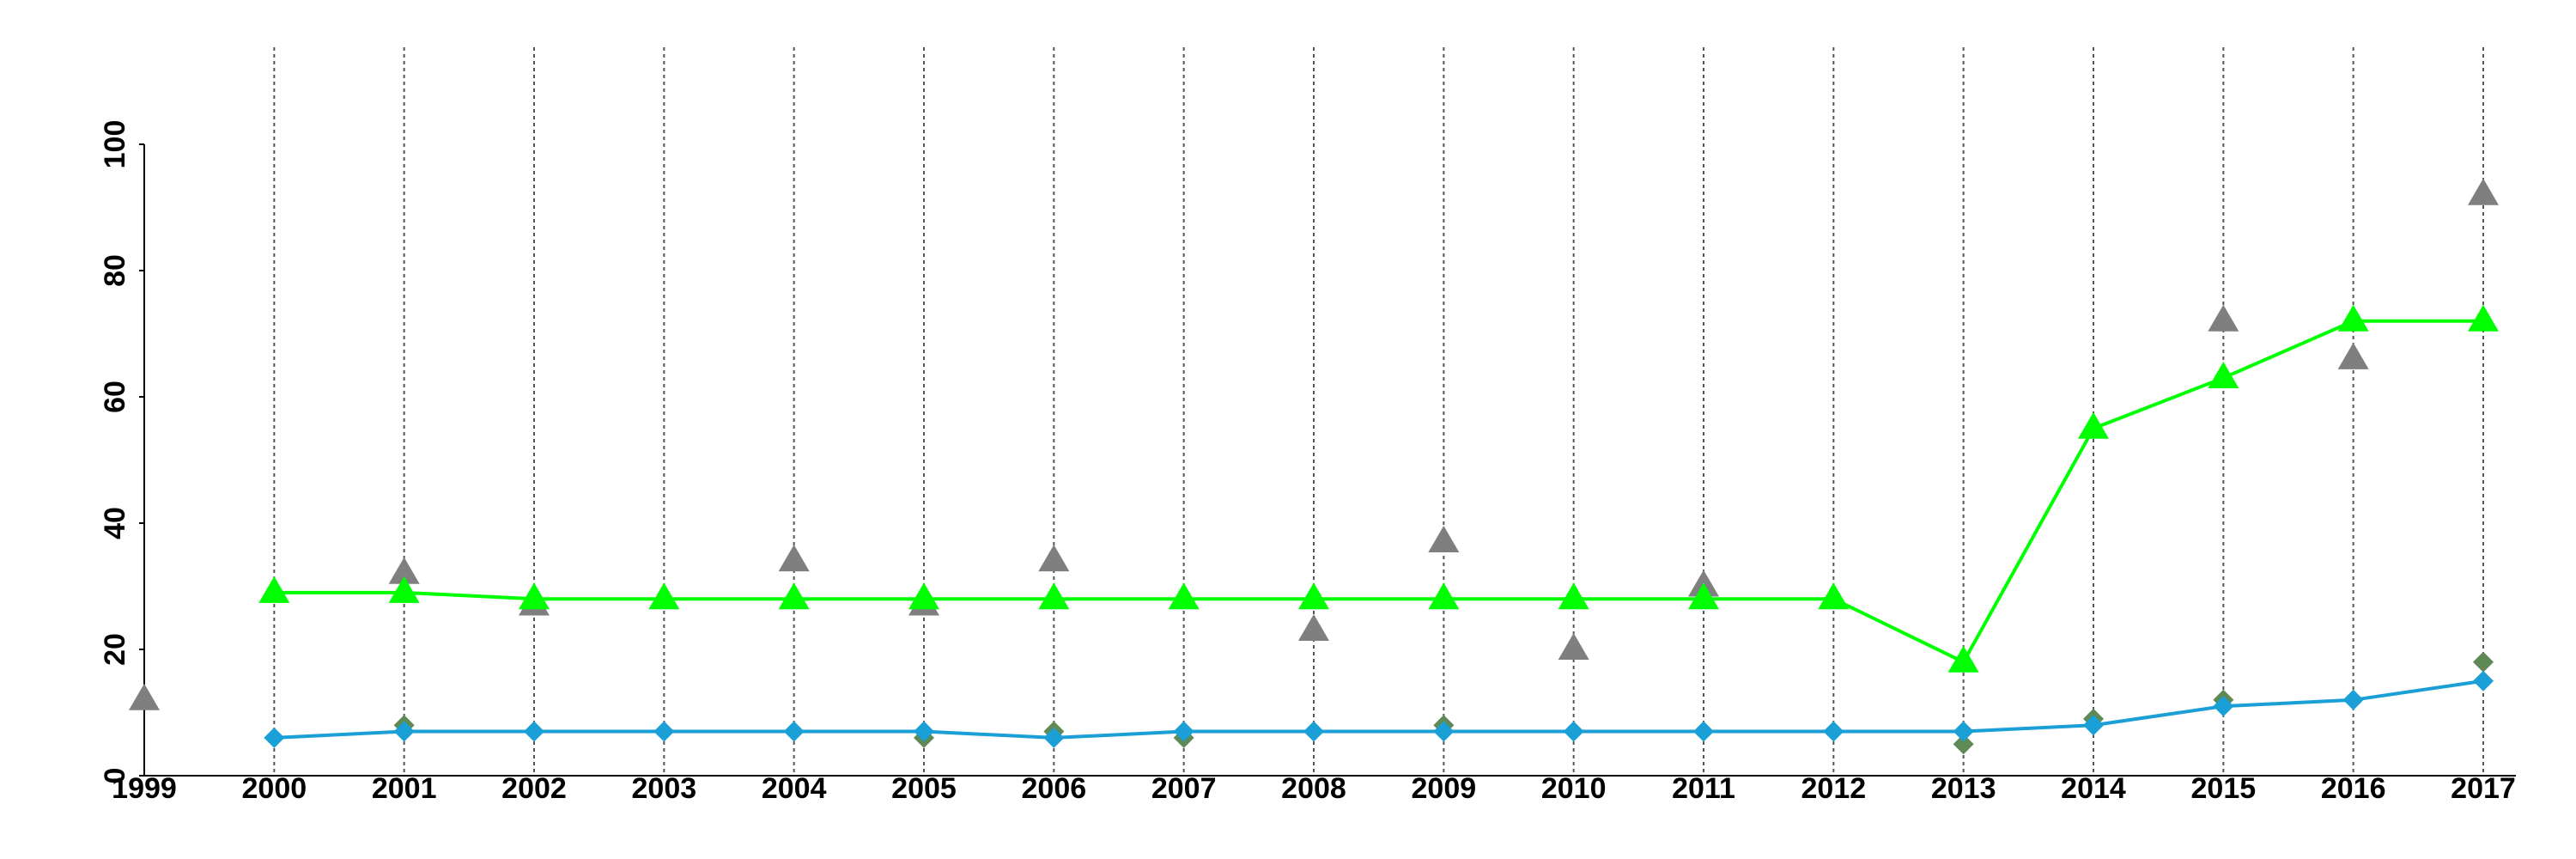  I want to click on x-tick-label: 2015, so click(2224, 788).